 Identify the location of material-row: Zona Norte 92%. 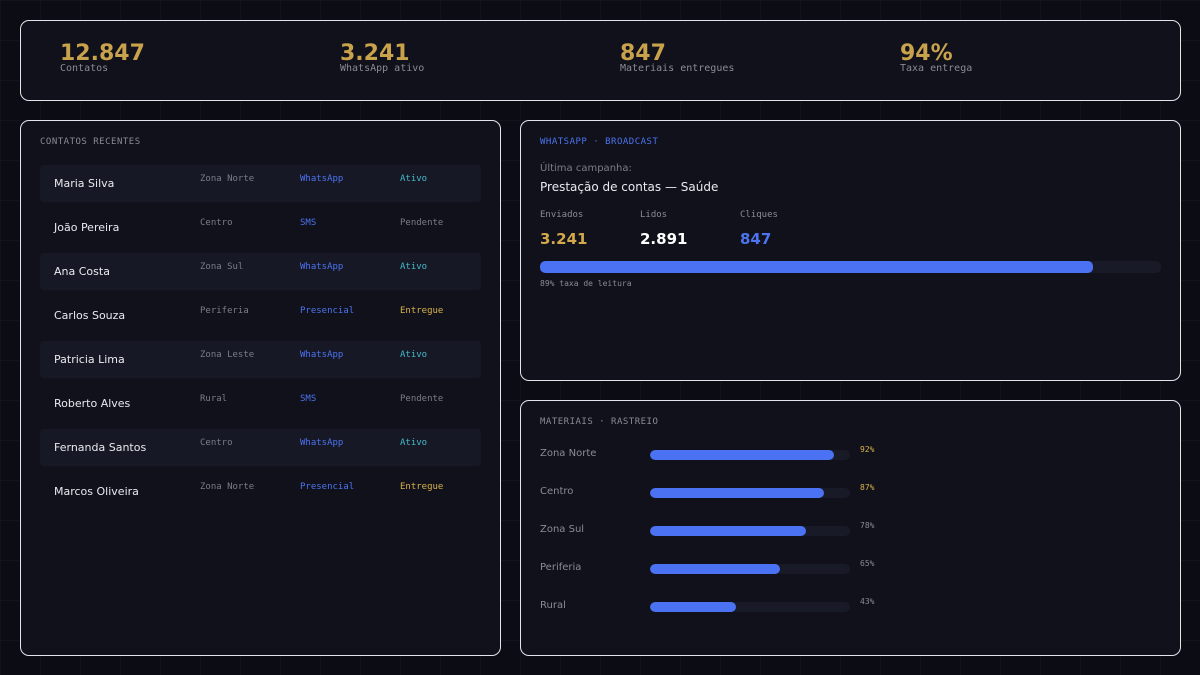
(840, 454).